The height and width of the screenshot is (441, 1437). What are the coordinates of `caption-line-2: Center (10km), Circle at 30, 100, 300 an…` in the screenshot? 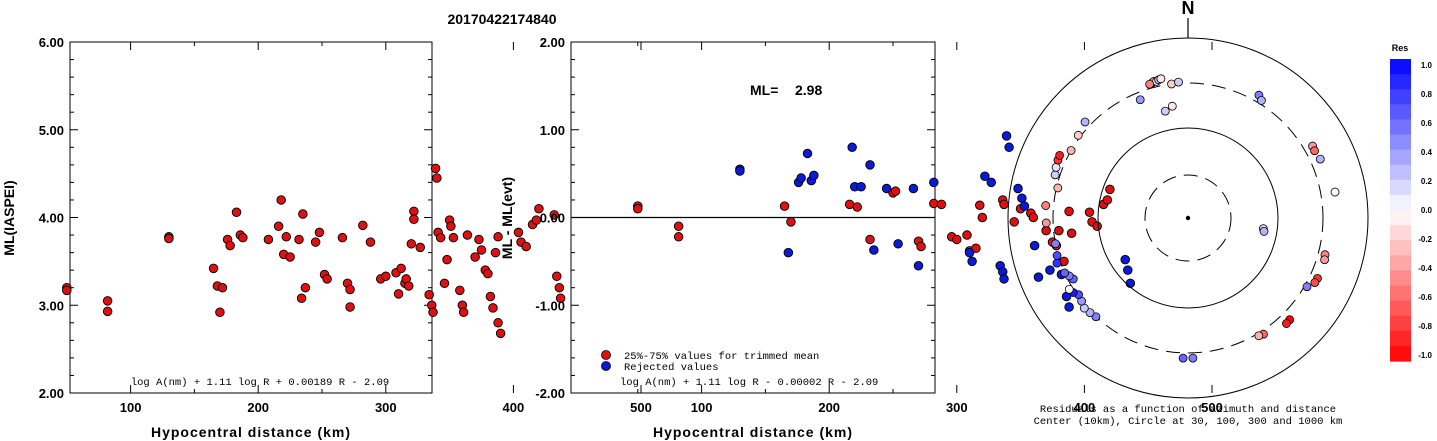 It's located at (1188, 422).